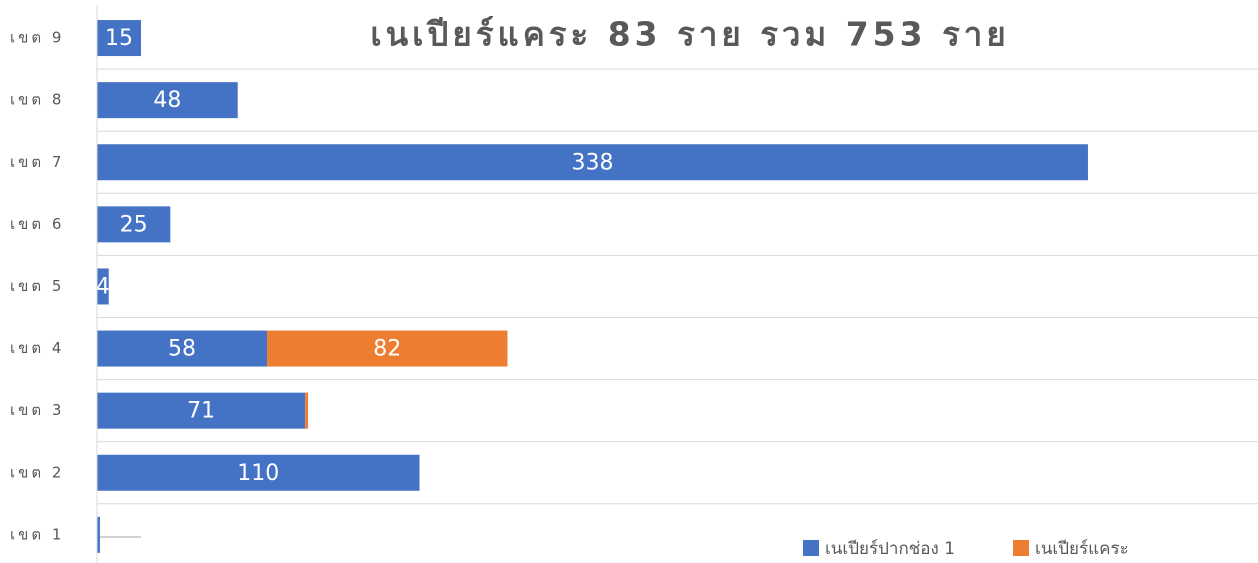  I want to click on data-label: 58, so click(182, 349).